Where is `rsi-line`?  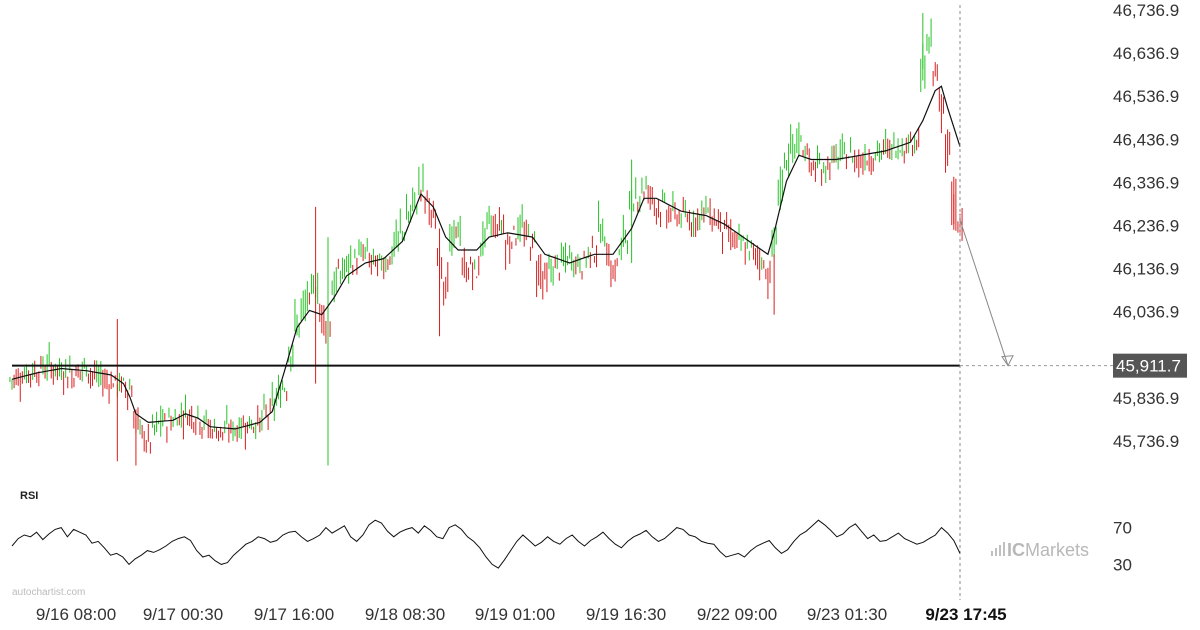
rsi-line is located at coordinates (486, 544).